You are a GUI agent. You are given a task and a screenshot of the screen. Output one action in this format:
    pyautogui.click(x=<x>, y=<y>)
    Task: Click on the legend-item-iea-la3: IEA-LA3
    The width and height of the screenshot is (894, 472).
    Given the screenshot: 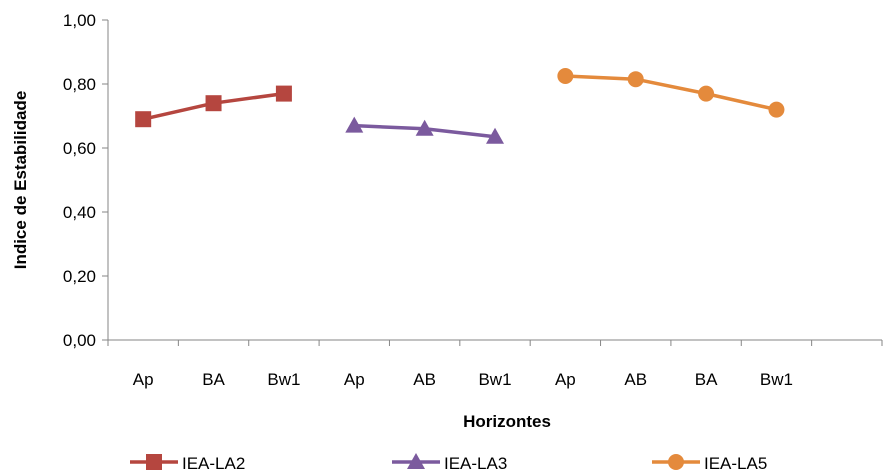 What is the action you would take?
    pyautogui.click(x=449, y=462)
    